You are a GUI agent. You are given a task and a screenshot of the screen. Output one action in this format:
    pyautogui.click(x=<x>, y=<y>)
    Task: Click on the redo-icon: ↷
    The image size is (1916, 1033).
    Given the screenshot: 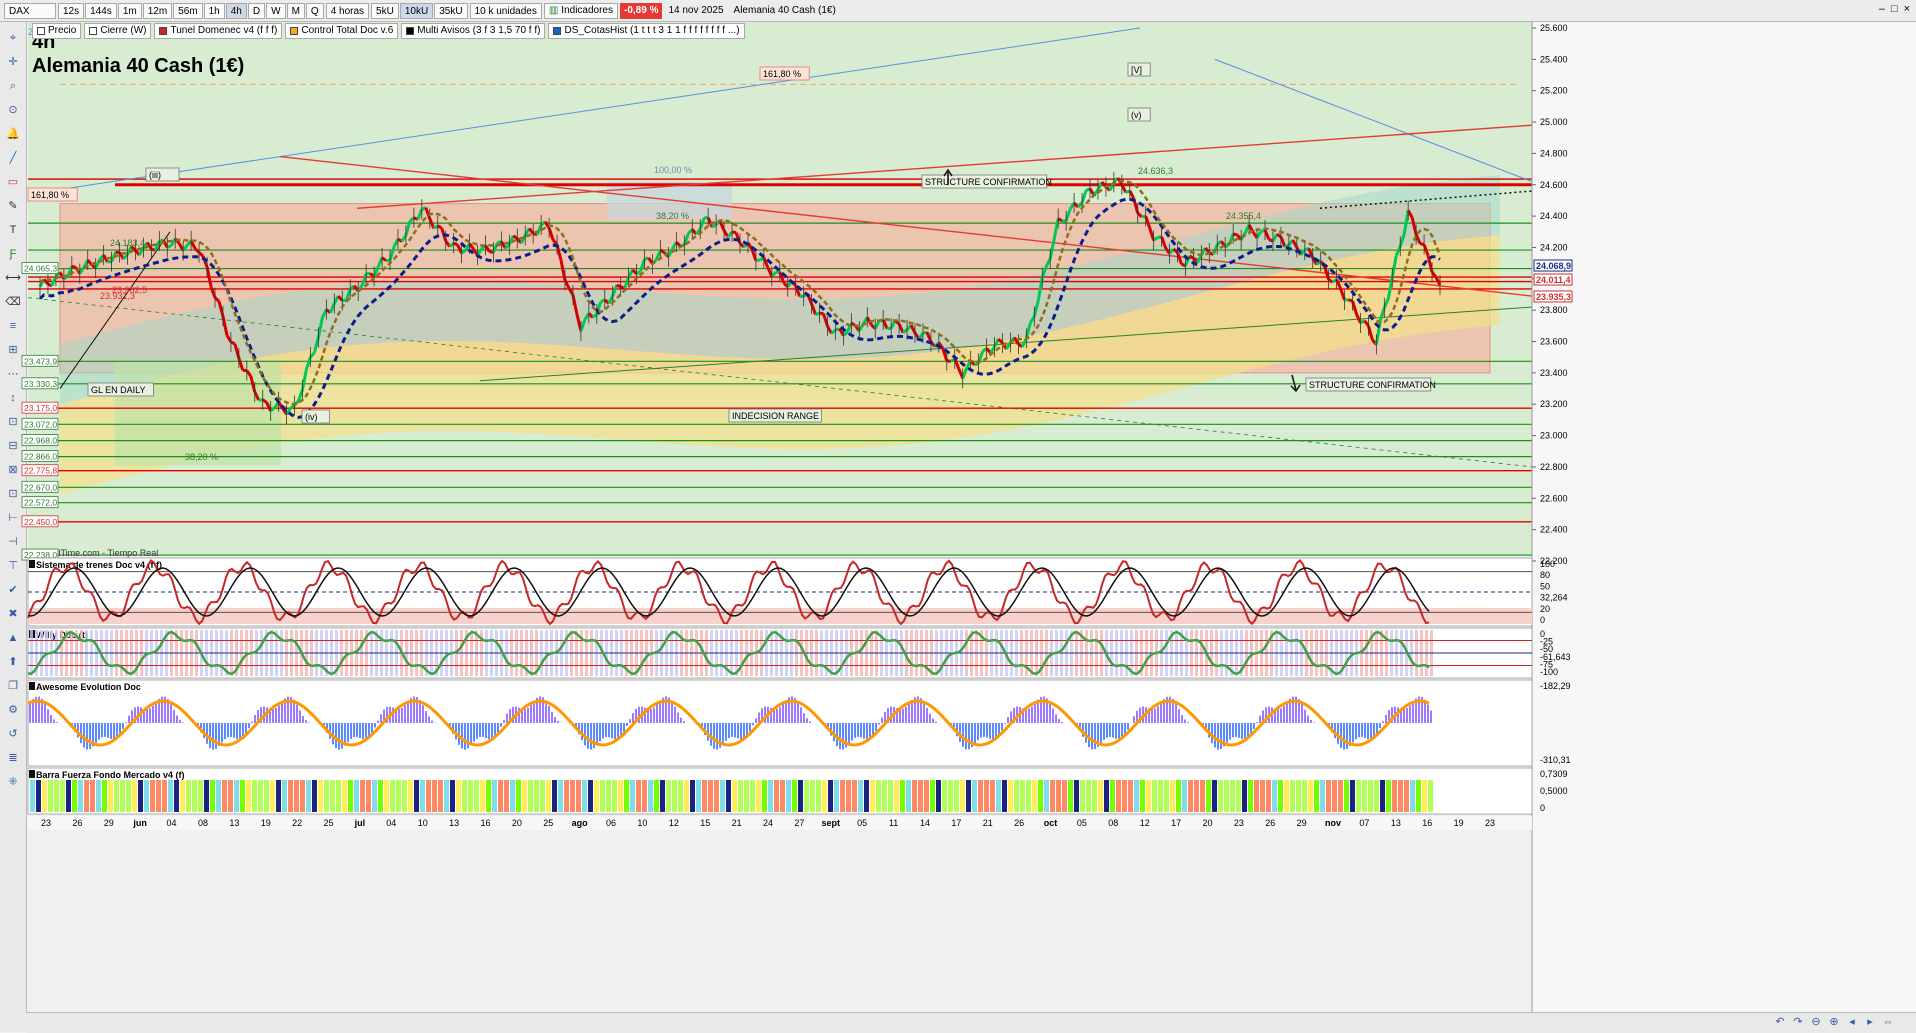 What is the action you would take?
    pyautogui.click(x=1798, y=1022)
    